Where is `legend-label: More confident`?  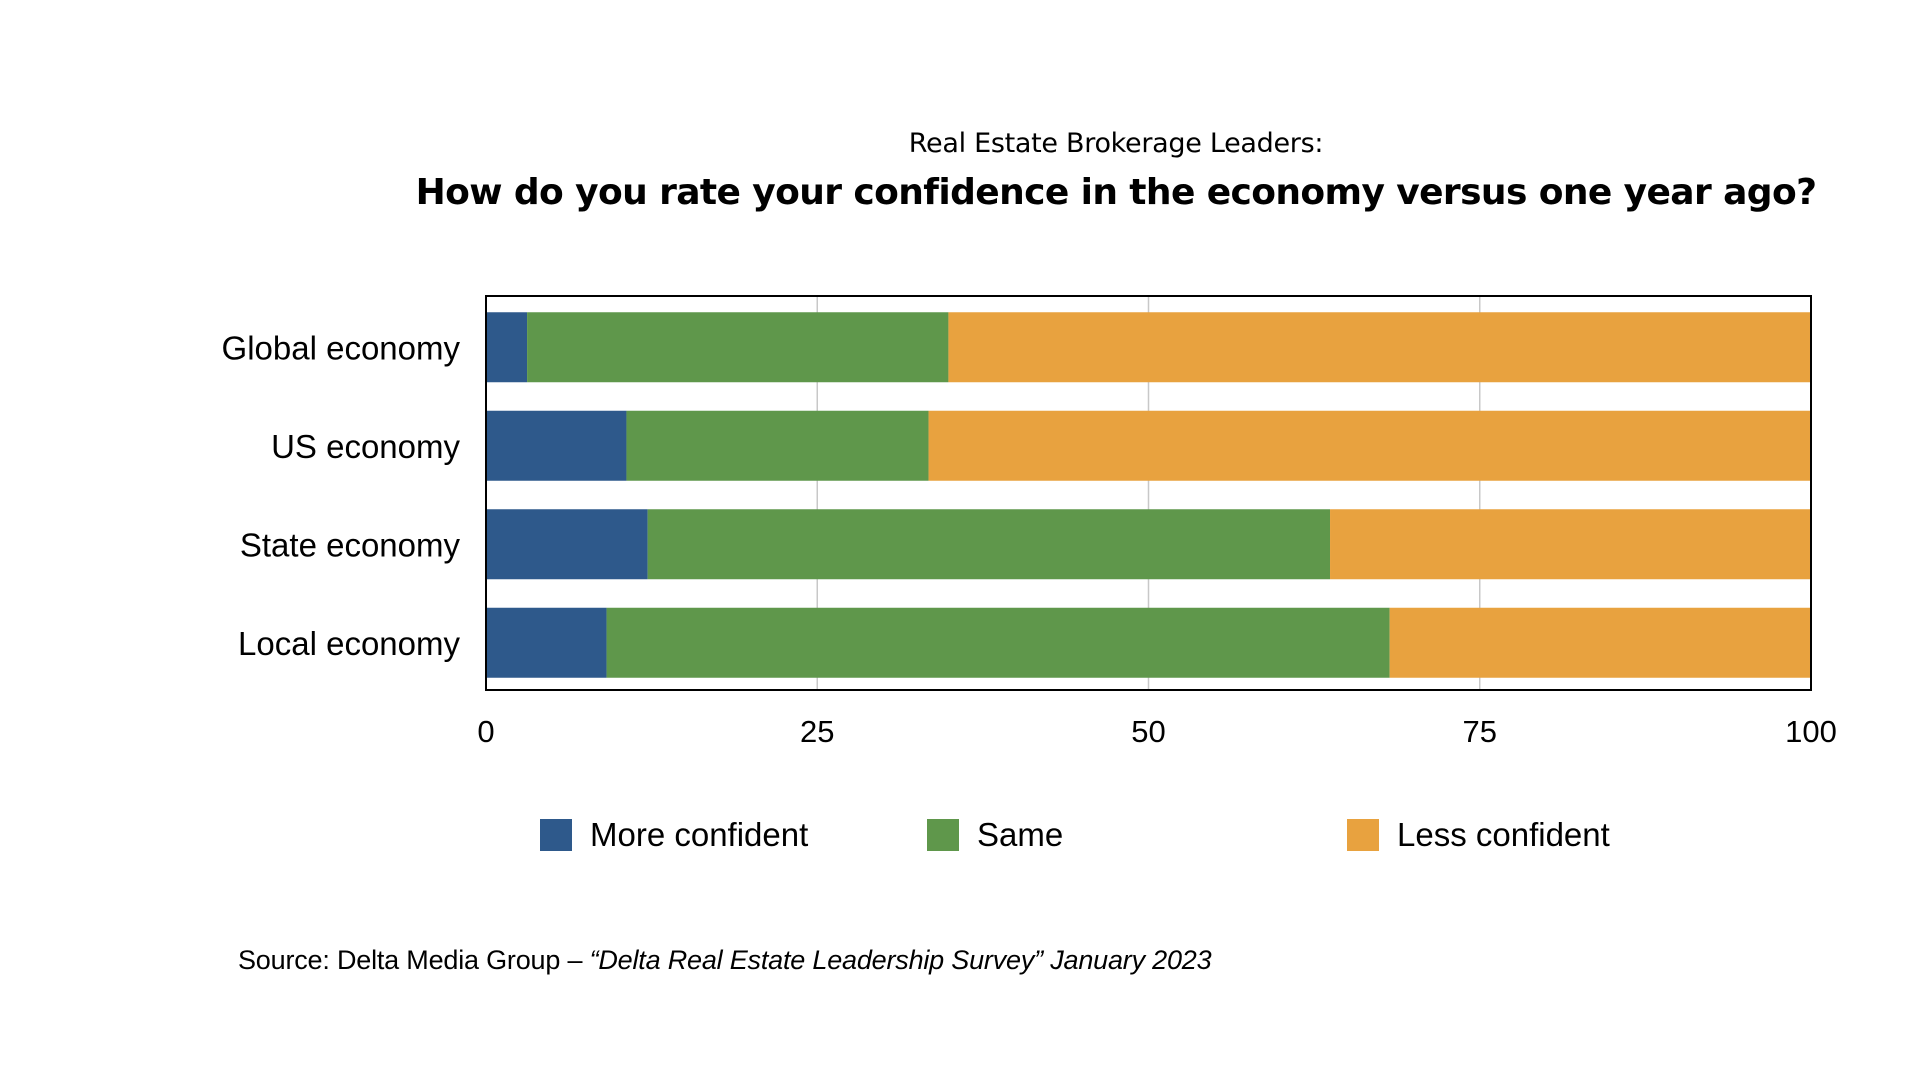
legend-label: More confident is located at coordinates (699, 834).